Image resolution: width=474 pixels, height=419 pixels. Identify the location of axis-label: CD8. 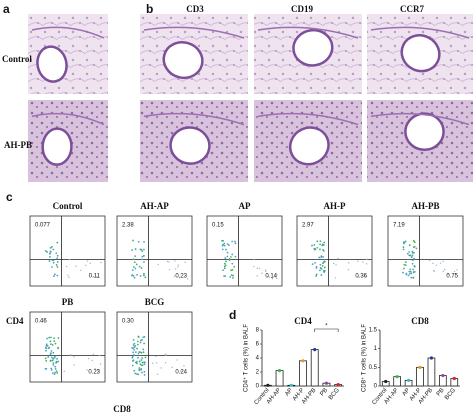
(122, 409).